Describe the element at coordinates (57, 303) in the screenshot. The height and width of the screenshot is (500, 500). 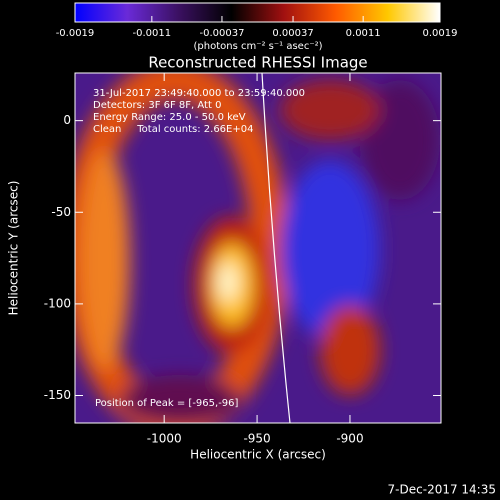
I see `y-tick-label: -100` at that location.